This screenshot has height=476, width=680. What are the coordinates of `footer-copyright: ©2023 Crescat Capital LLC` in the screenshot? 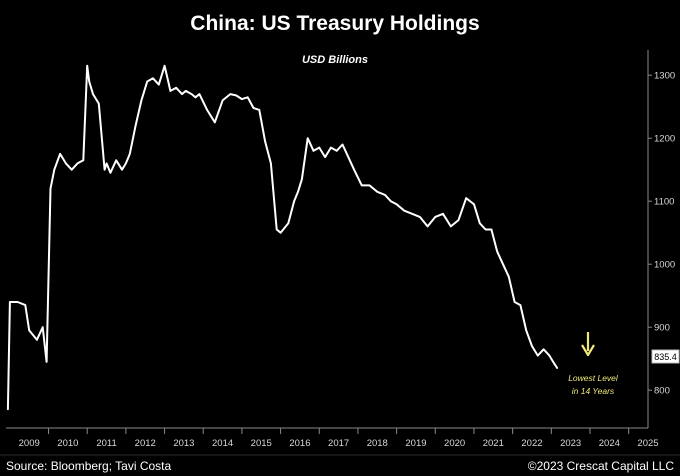 It's located at (601, 466).